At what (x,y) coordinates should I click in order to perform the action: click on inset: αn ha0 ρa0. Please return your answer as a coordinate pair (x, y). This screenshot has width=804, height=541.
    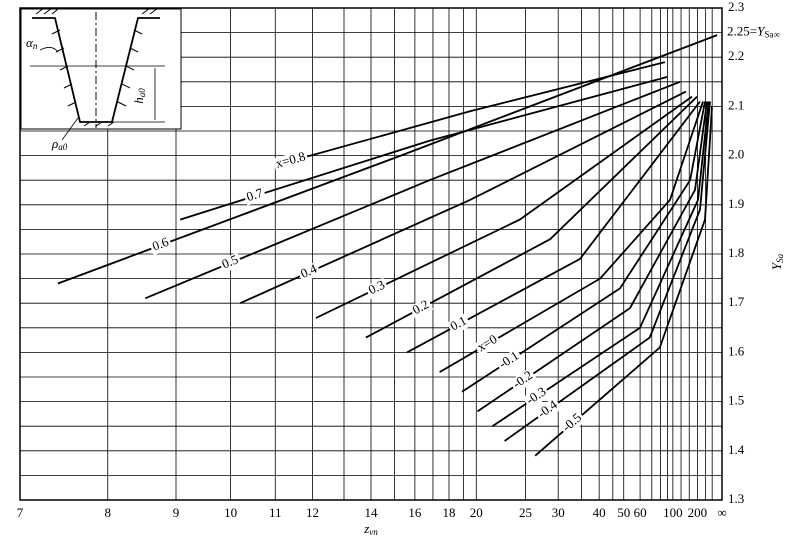
    Looking at the image, I should click on (101, 79).